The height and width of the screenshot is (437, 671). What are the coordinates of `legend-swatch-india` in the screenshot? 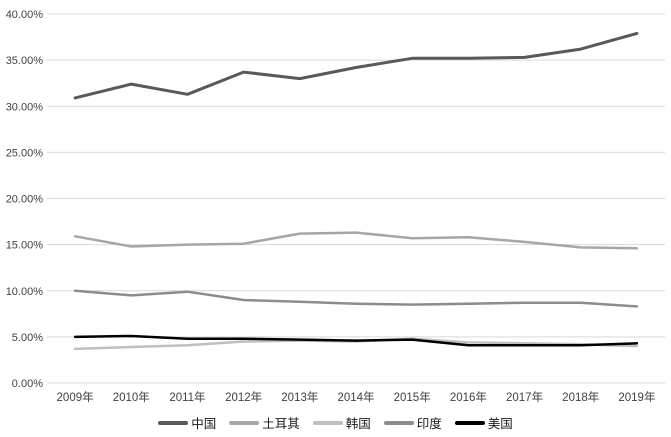 It's located at (398, 422).